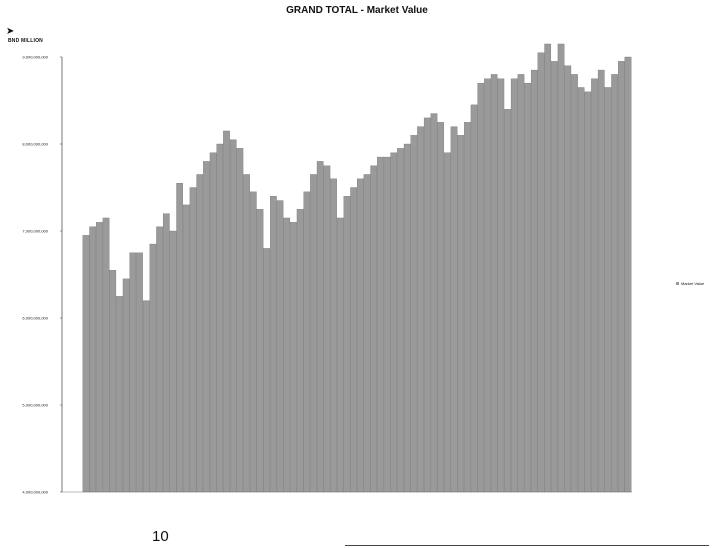 The height and width of the screenshot is (548, 714). Describe the element at coordinates (10, 31) in the screenshot. I see `arrow-icon: ➤` at that location.